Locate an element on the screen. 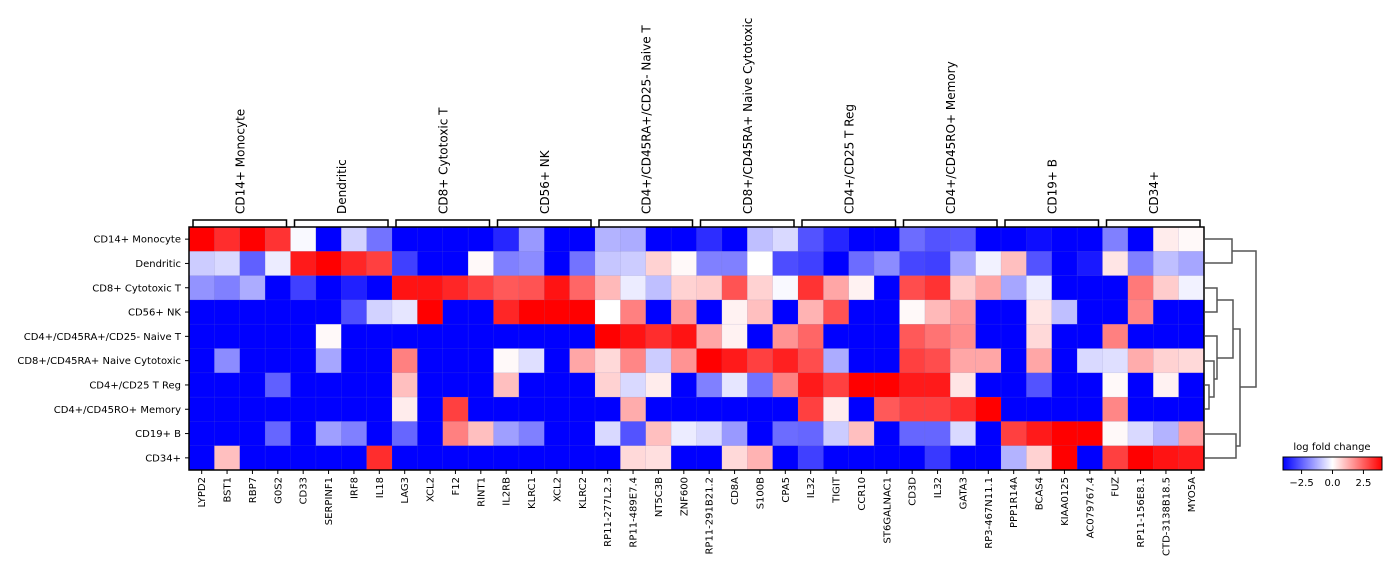 The image size is (1389, 570). row-label: CD14+ Monocyte is located at coordinates (137, 240).